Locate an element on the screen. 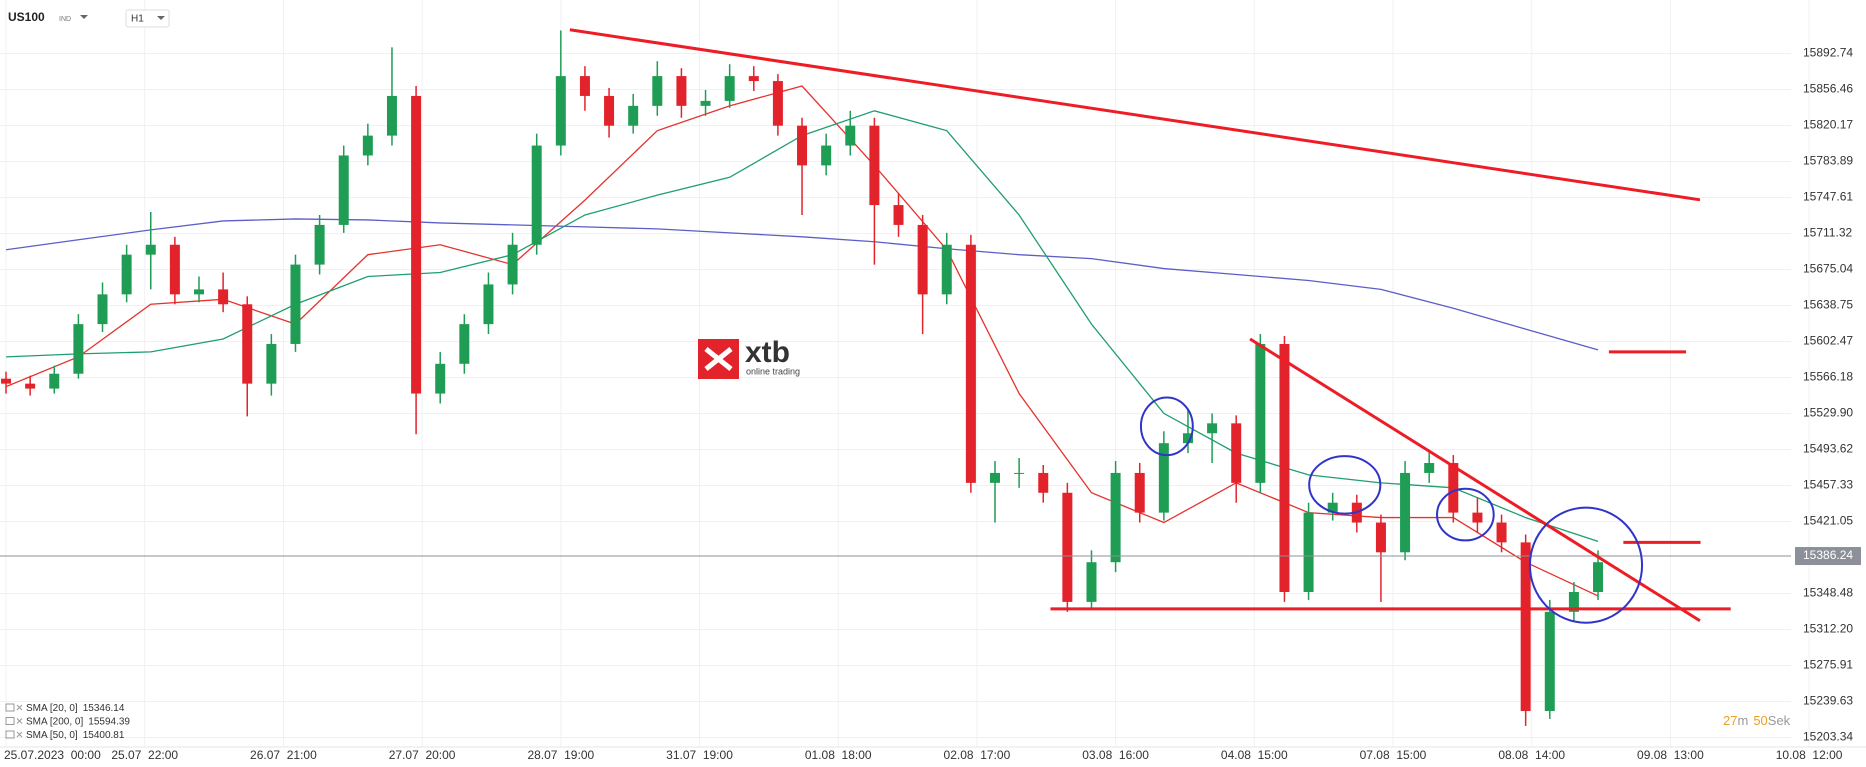 Image resolution: width=1866 pixels, height=767 pixels. x-tick-label: 25.07.2023 00:00 is located at coordinates (52, 755).